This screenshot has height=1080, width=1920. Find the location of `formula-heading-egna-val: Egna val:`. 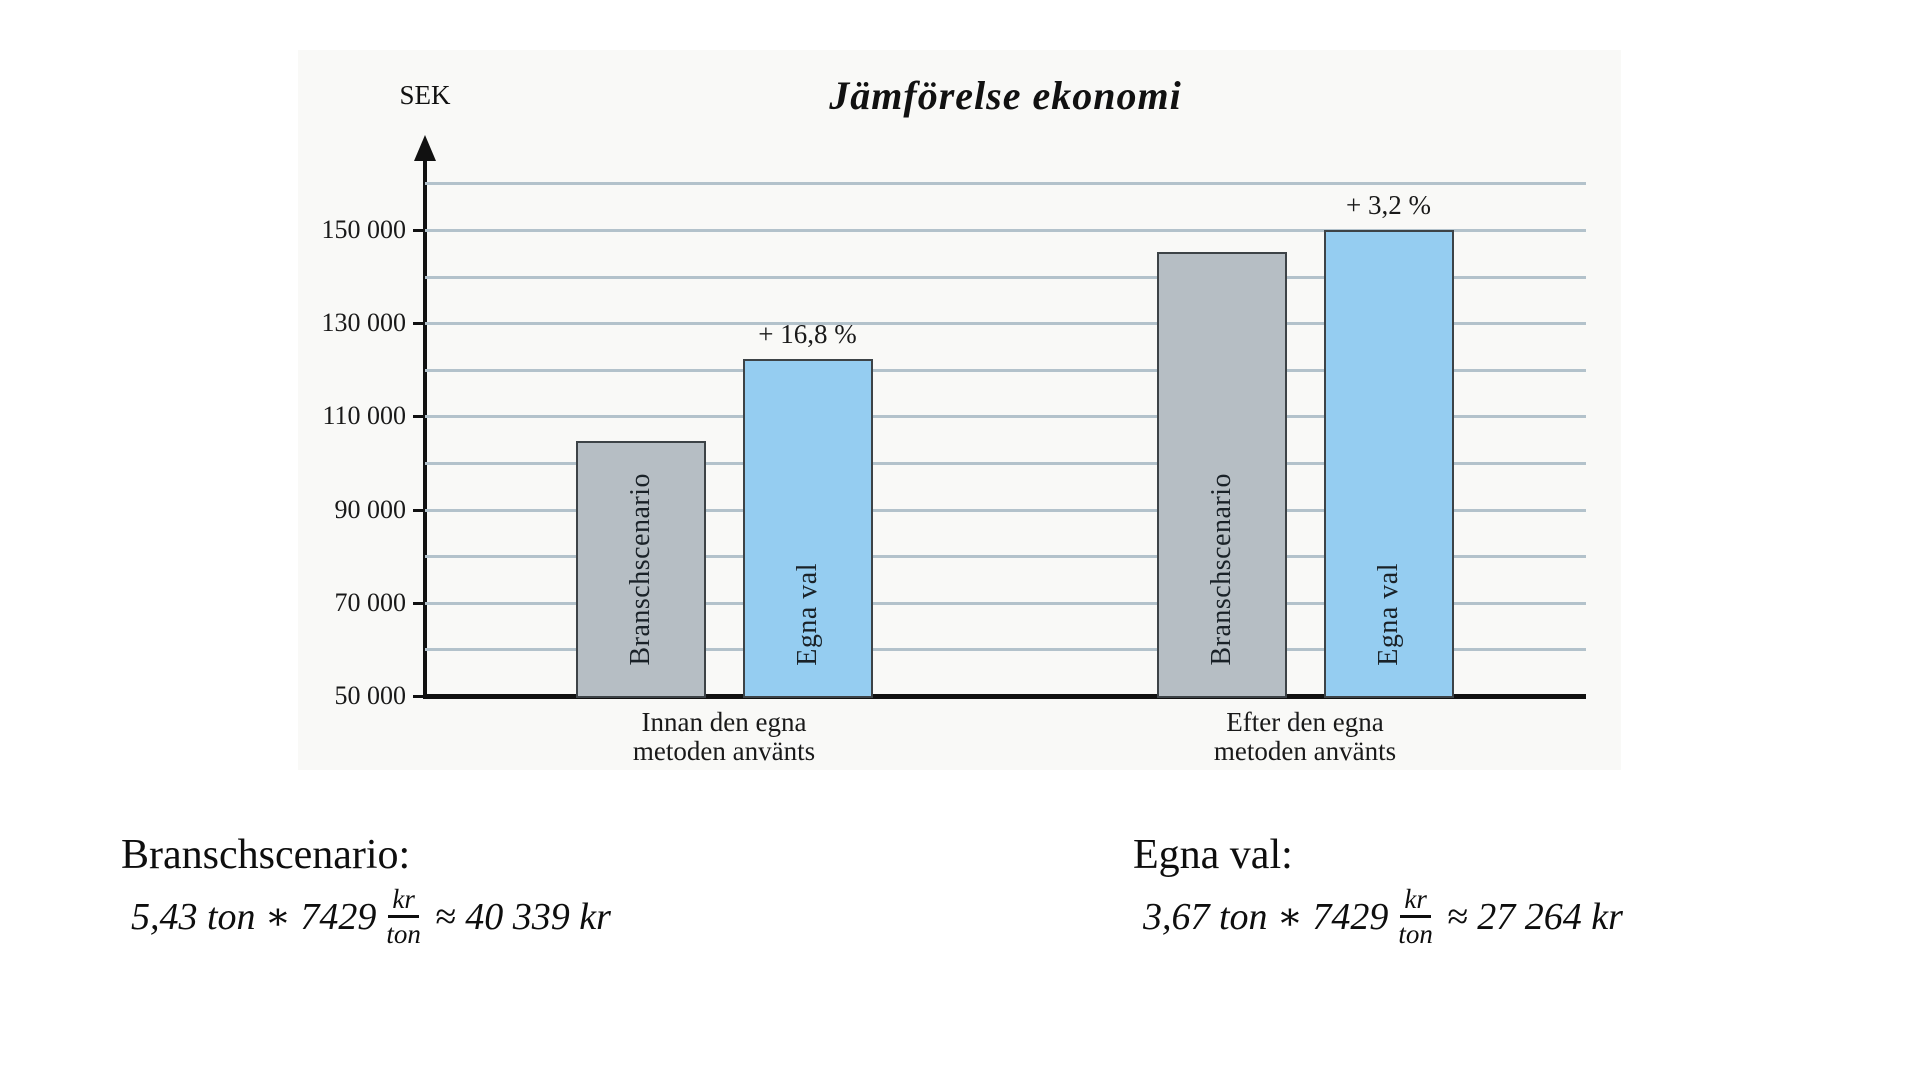

formula-heading-egna-val: Egna val: is located at coordinates (1213, 855).